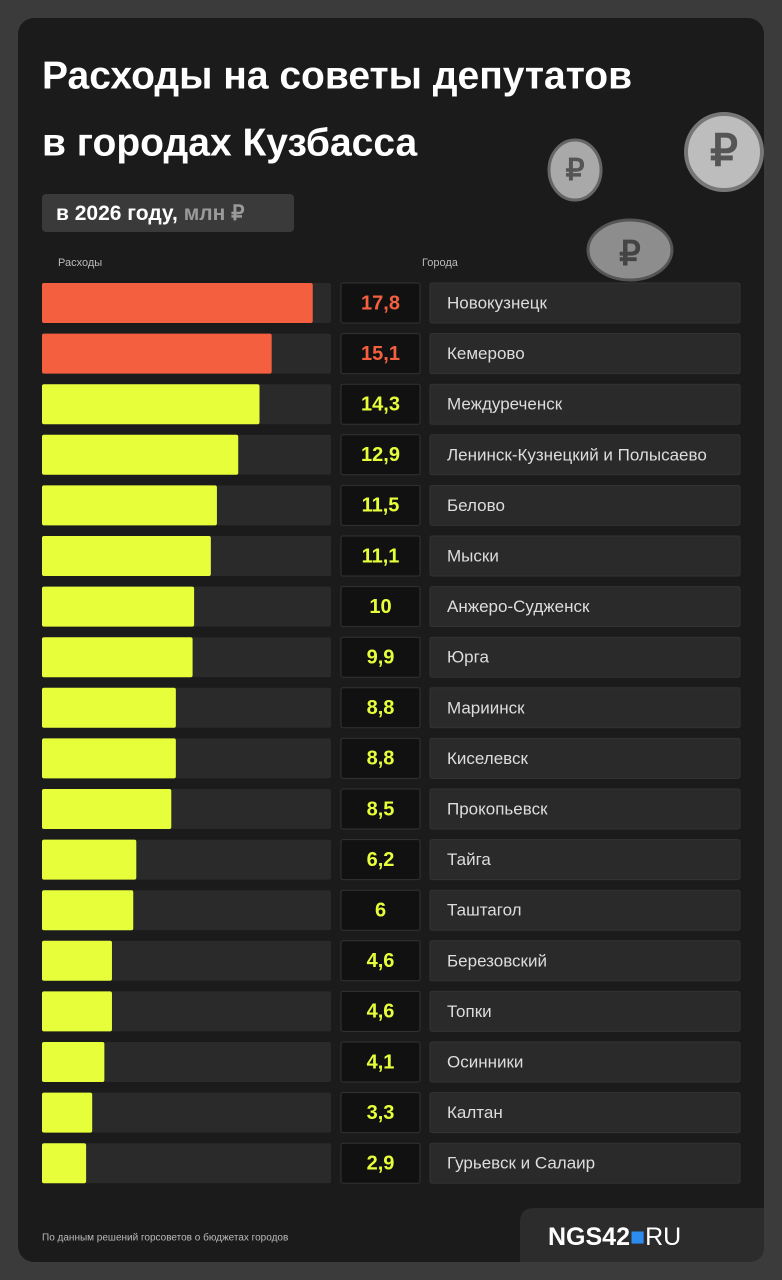 The height and width of the screenshot is (1280, 782). I want to click on category-label: Мыски, so click(473, 555).